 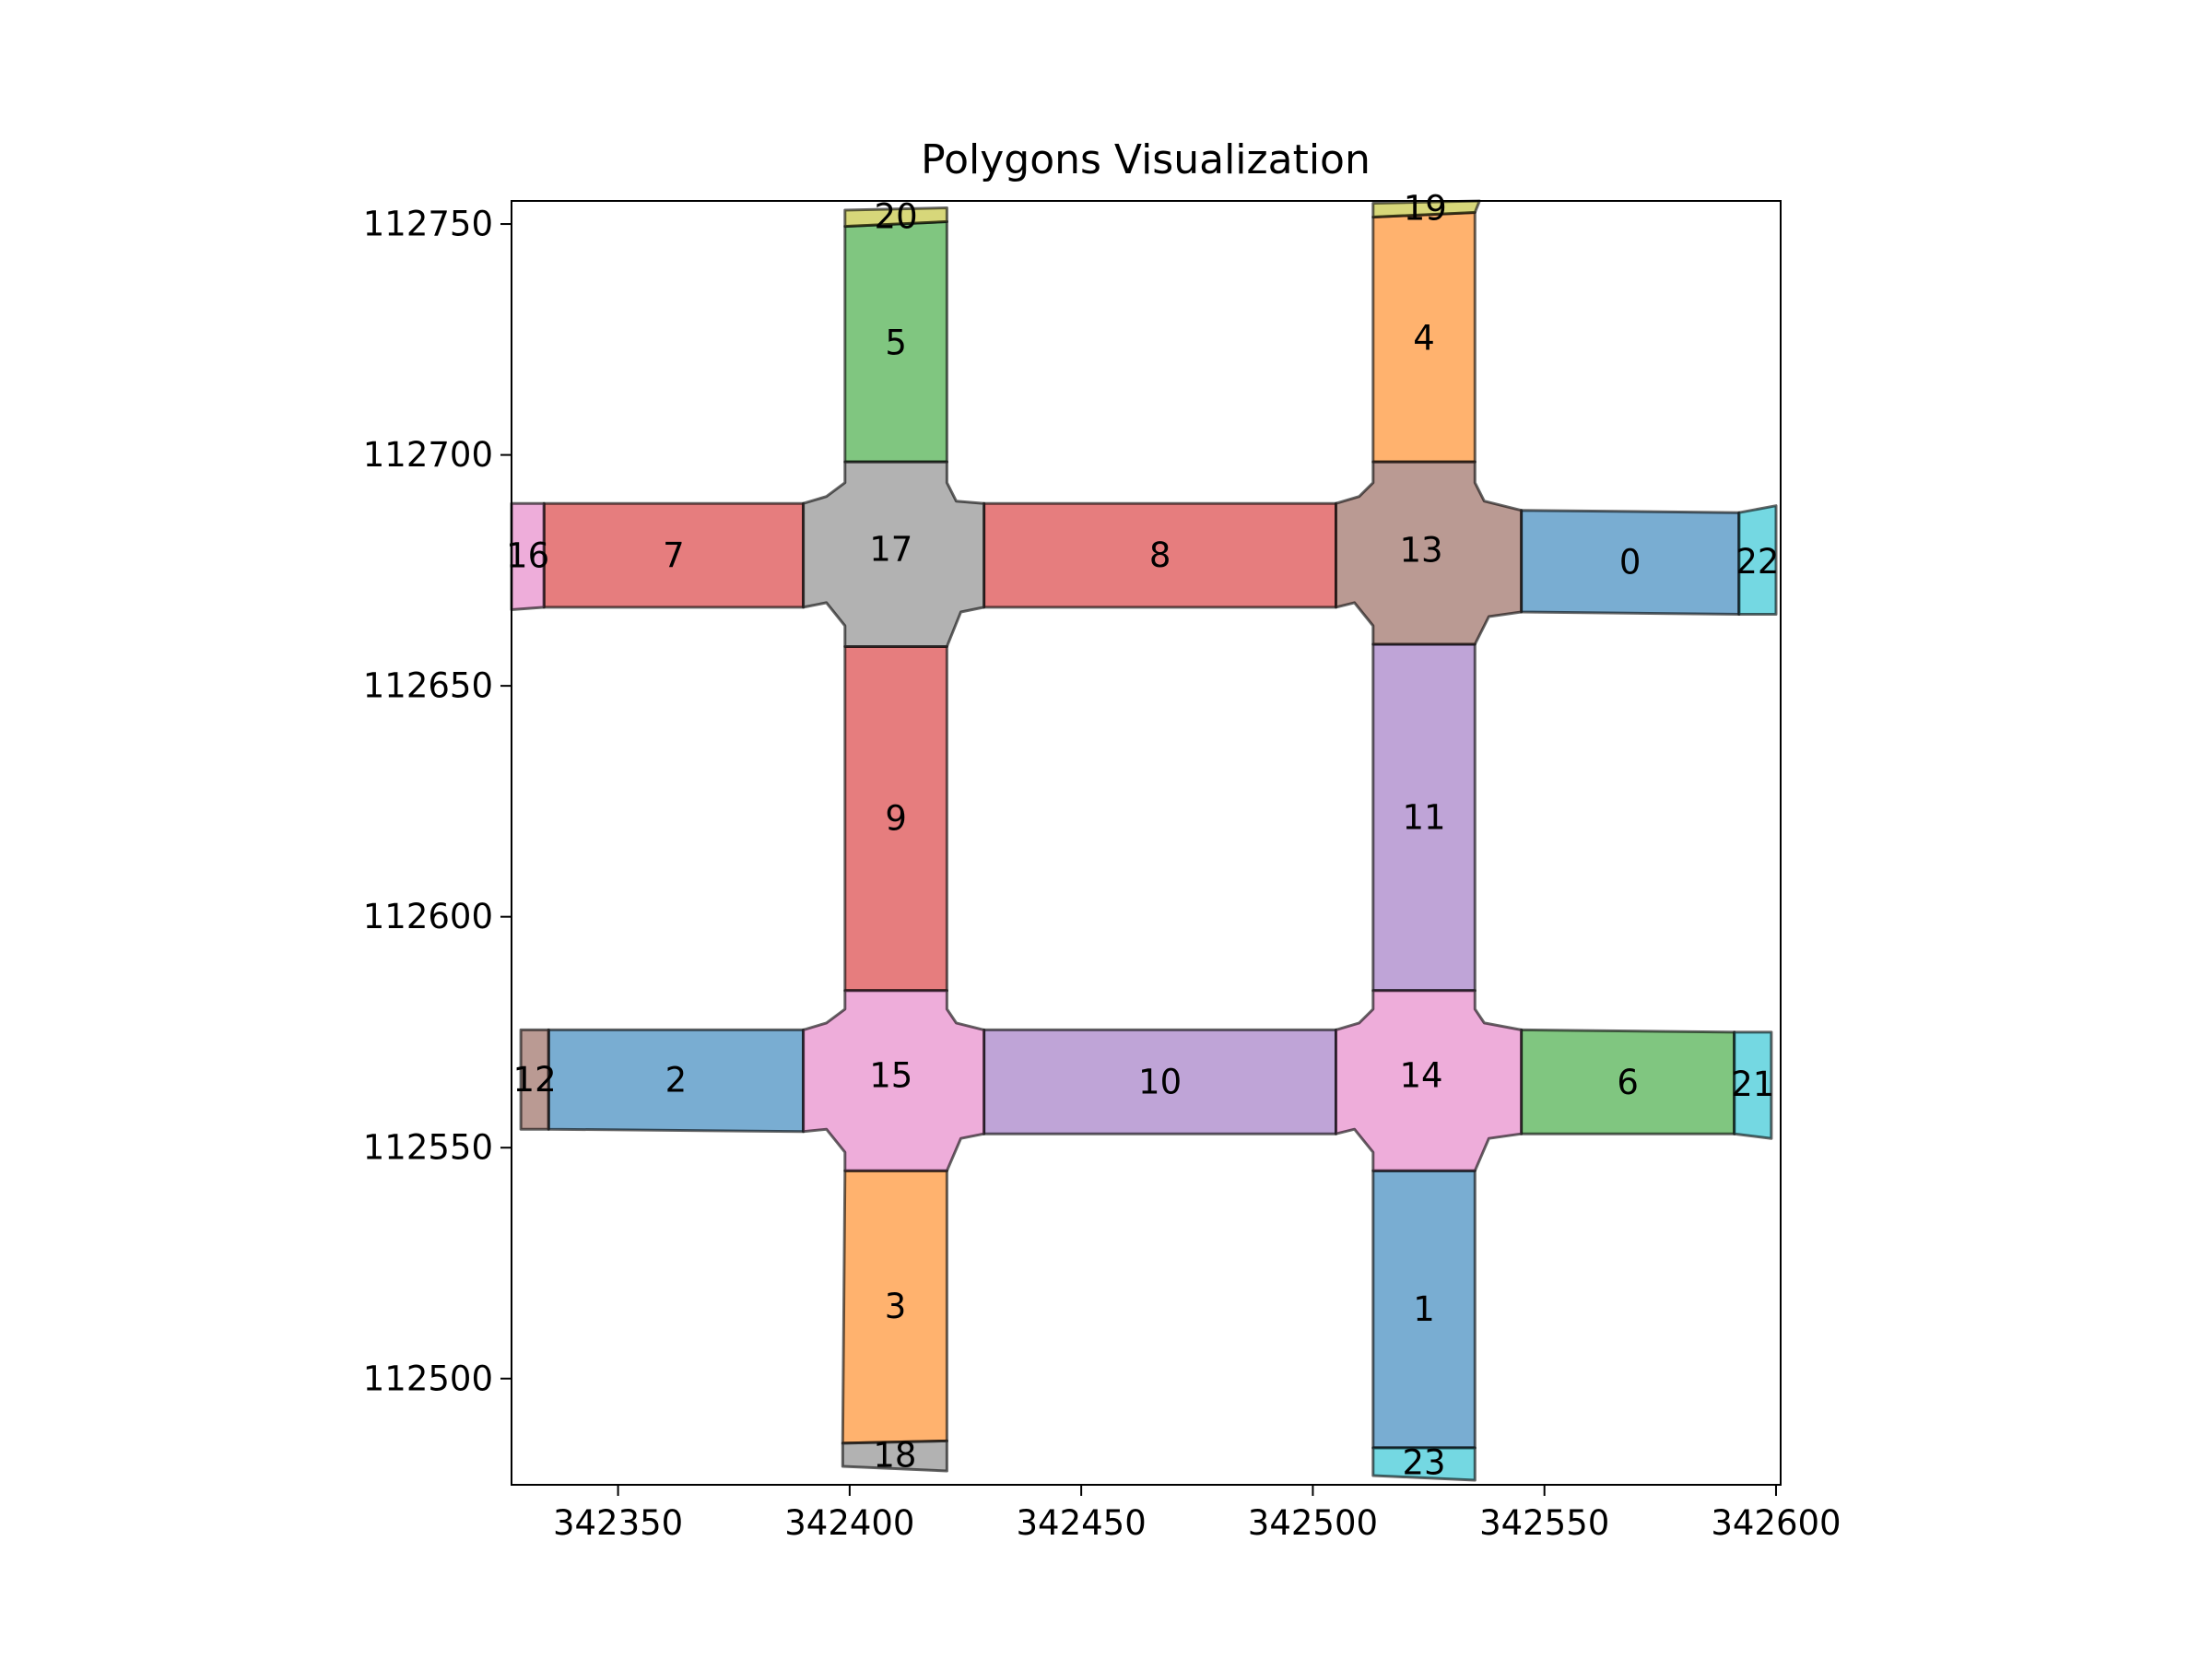 I want to click on y-axis: 112750 112700 112650 112600 112550 112500, so click(x=437, y=801).